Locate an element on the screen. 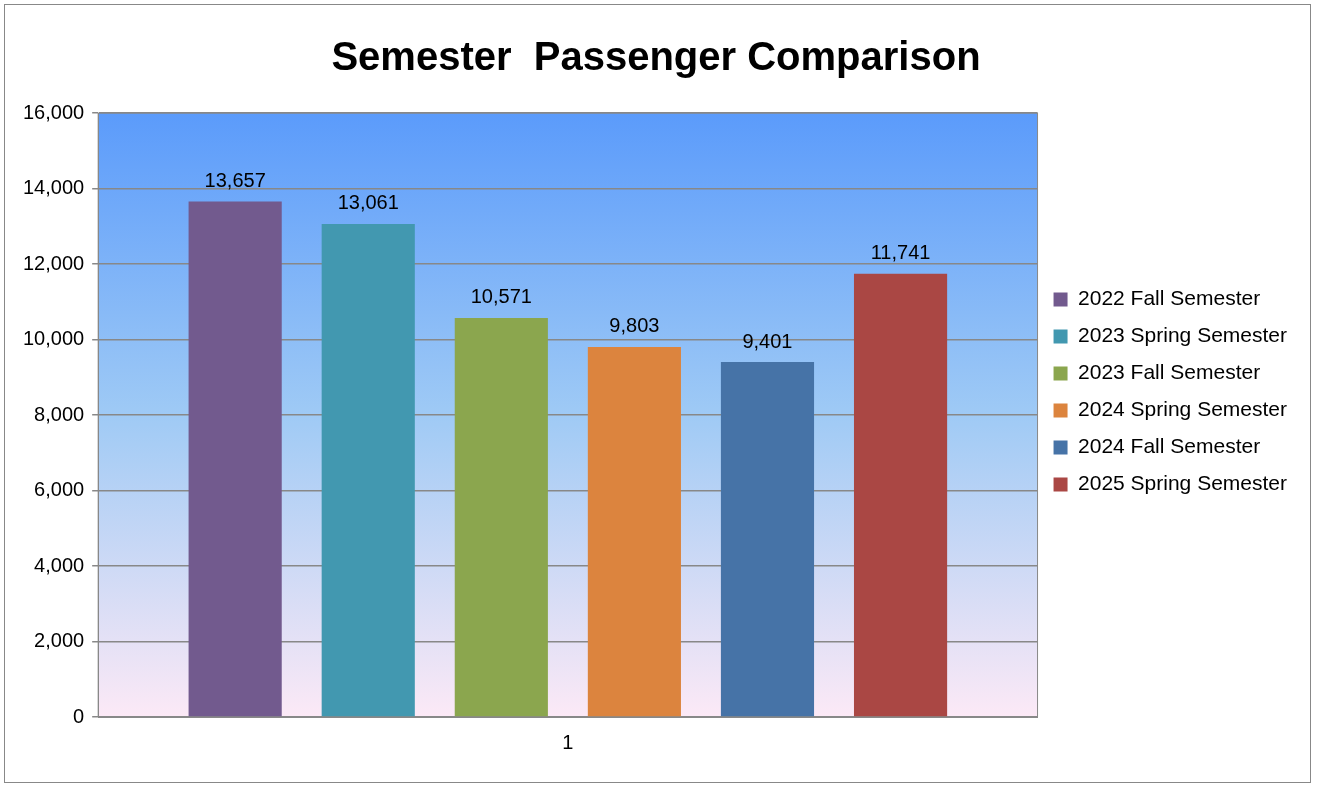  data-label: 13,657 is located at coordinates (235, 179).